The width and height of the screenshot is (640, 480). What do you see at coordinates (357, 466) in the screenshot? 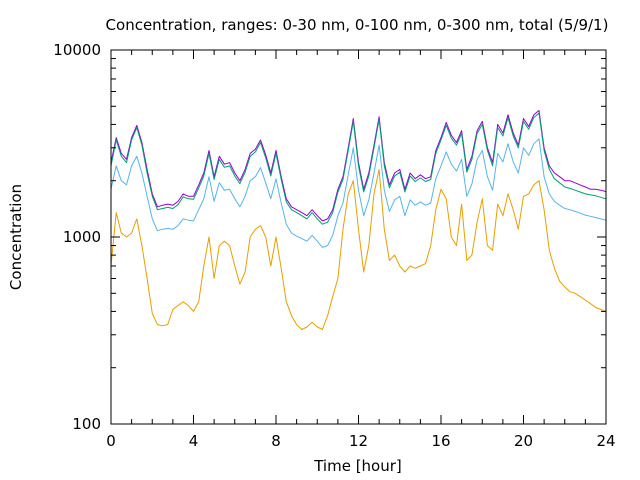
I see `x-axis-label: Time [hour]` at bounding box center [357, 466].